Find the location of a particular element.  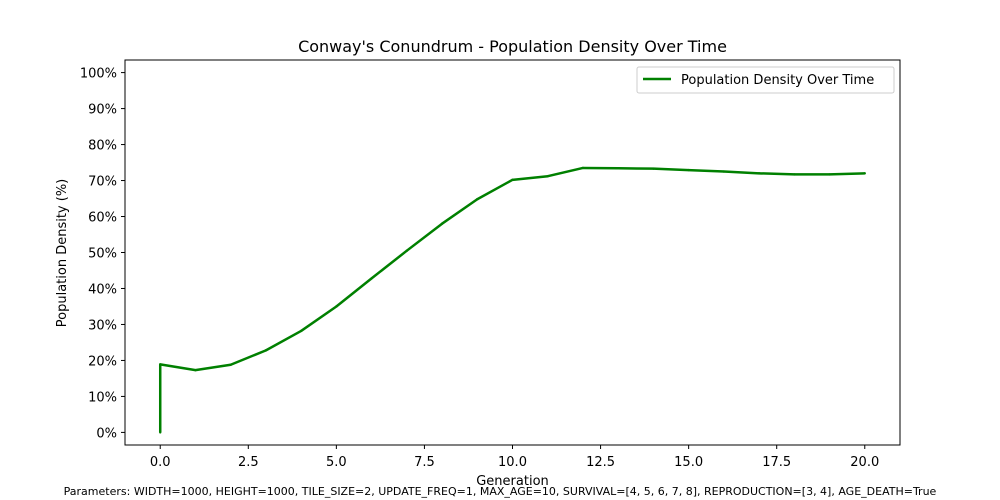

y-tick-label: 50% is located at coordinates (102, 254).